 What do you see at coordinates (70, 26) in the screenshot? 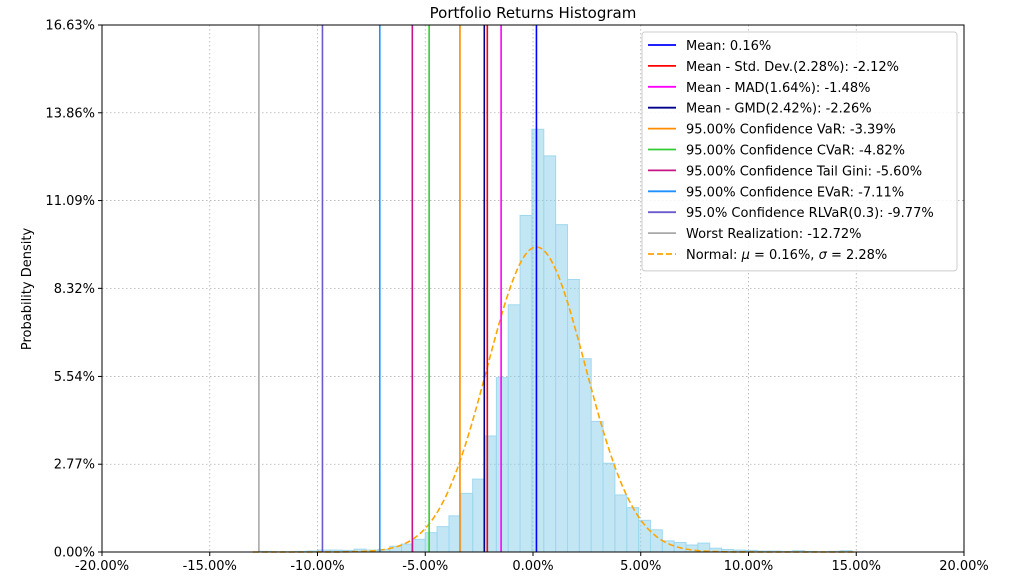
I see `y-tick-label: 16.63%` at bounding box center [70, 26].